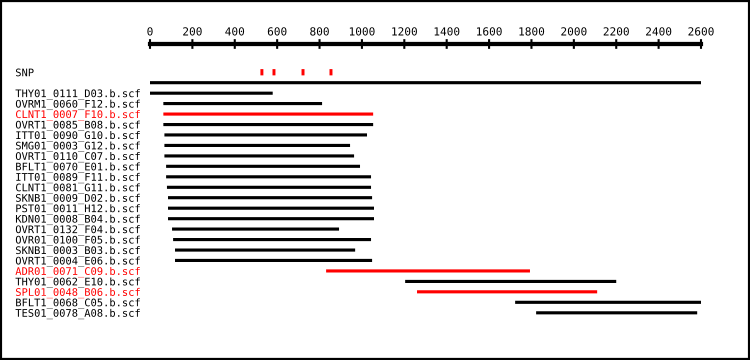 The image size is (750, 360). What do you see at coordinates (78, 261) in the screenshot?
I see `y-tick-label: OVRT1_0004_E06.b.scf` at bounding box center [78, 261].